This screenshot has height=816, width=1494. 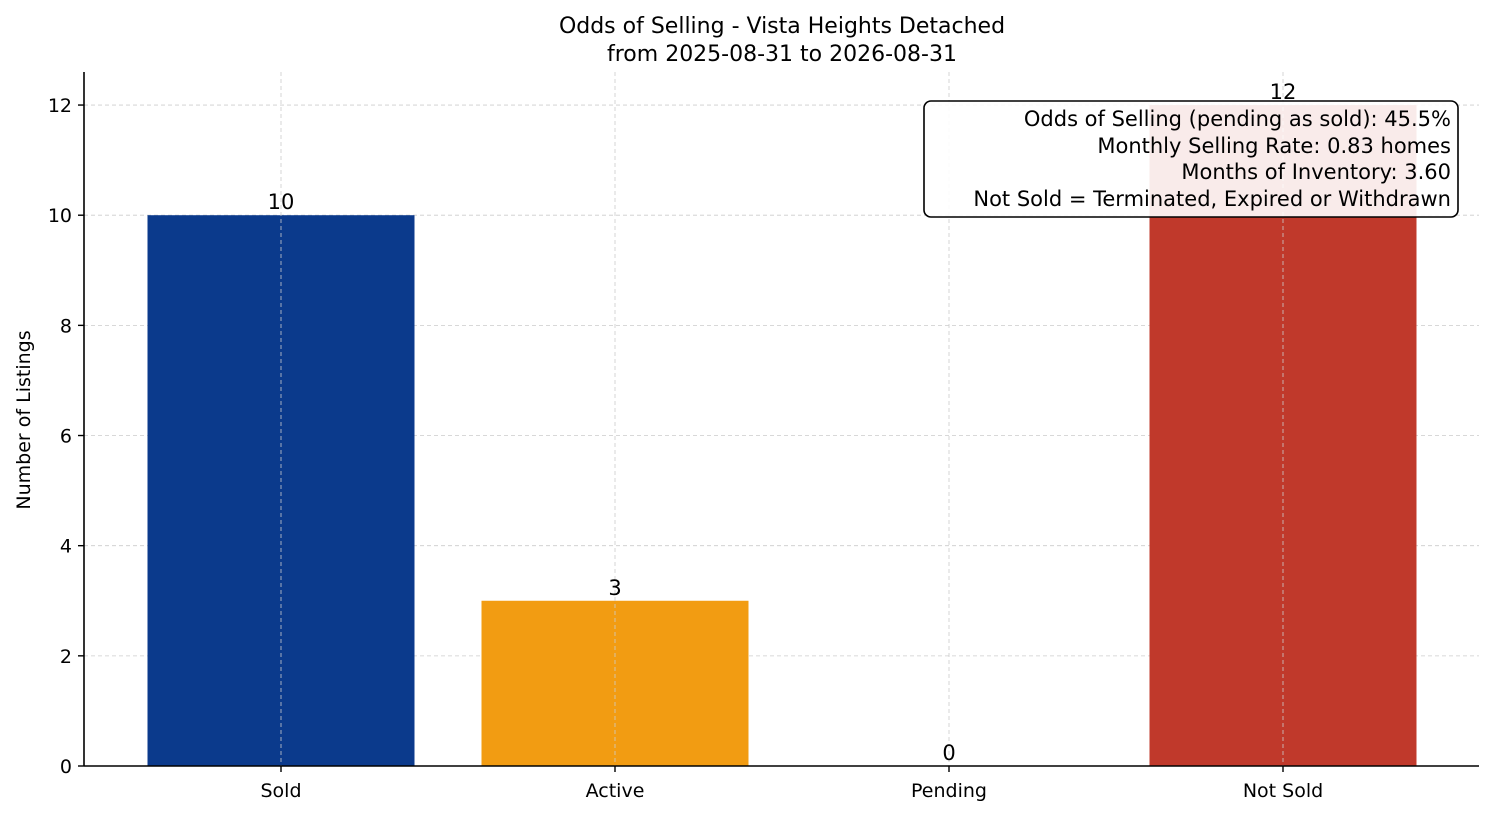 I want to click on x-tick-label: Sold, so click(x=280, y=791).